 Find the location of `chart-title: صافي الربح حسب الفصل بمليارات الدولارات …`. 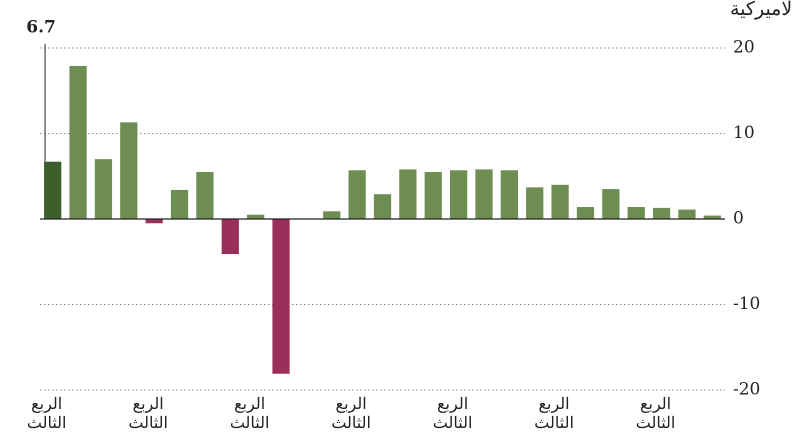

chart-title: صافي الربح حسب الفصل بمليارات الدولارات … is located at coordinates (761, 10).